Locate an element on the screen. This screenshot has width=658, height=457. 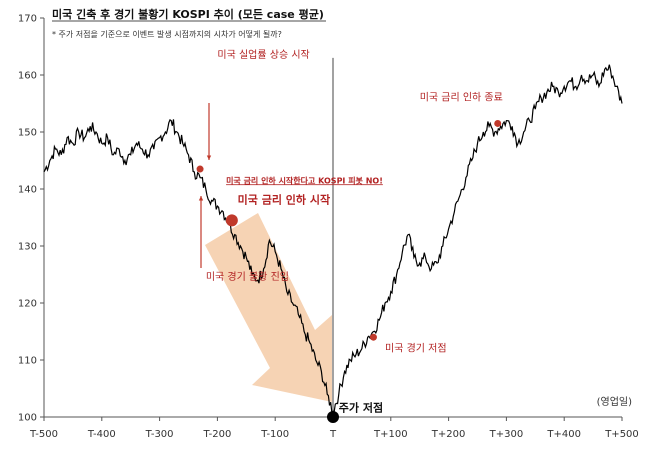
x-tick-label: T+100 is located at coordinates (390, 434).